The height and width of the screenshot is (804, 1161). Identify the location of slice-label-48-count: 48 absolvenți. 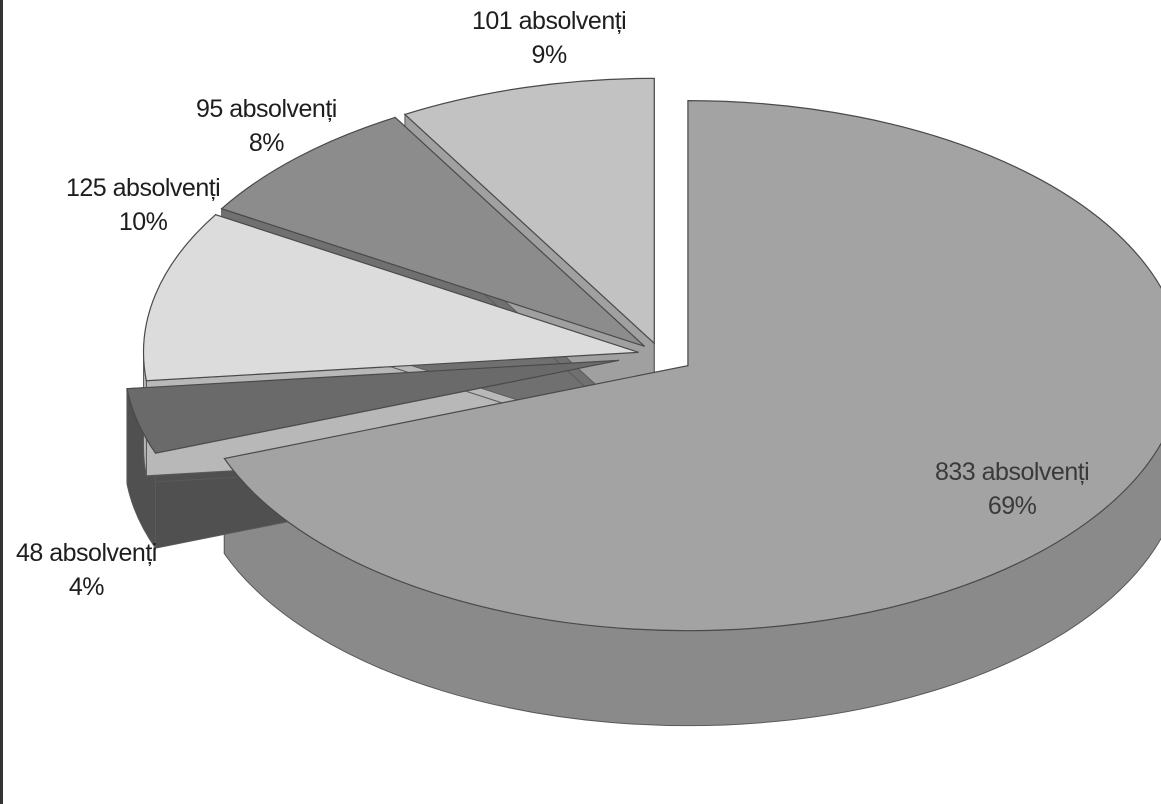
(86, 553).